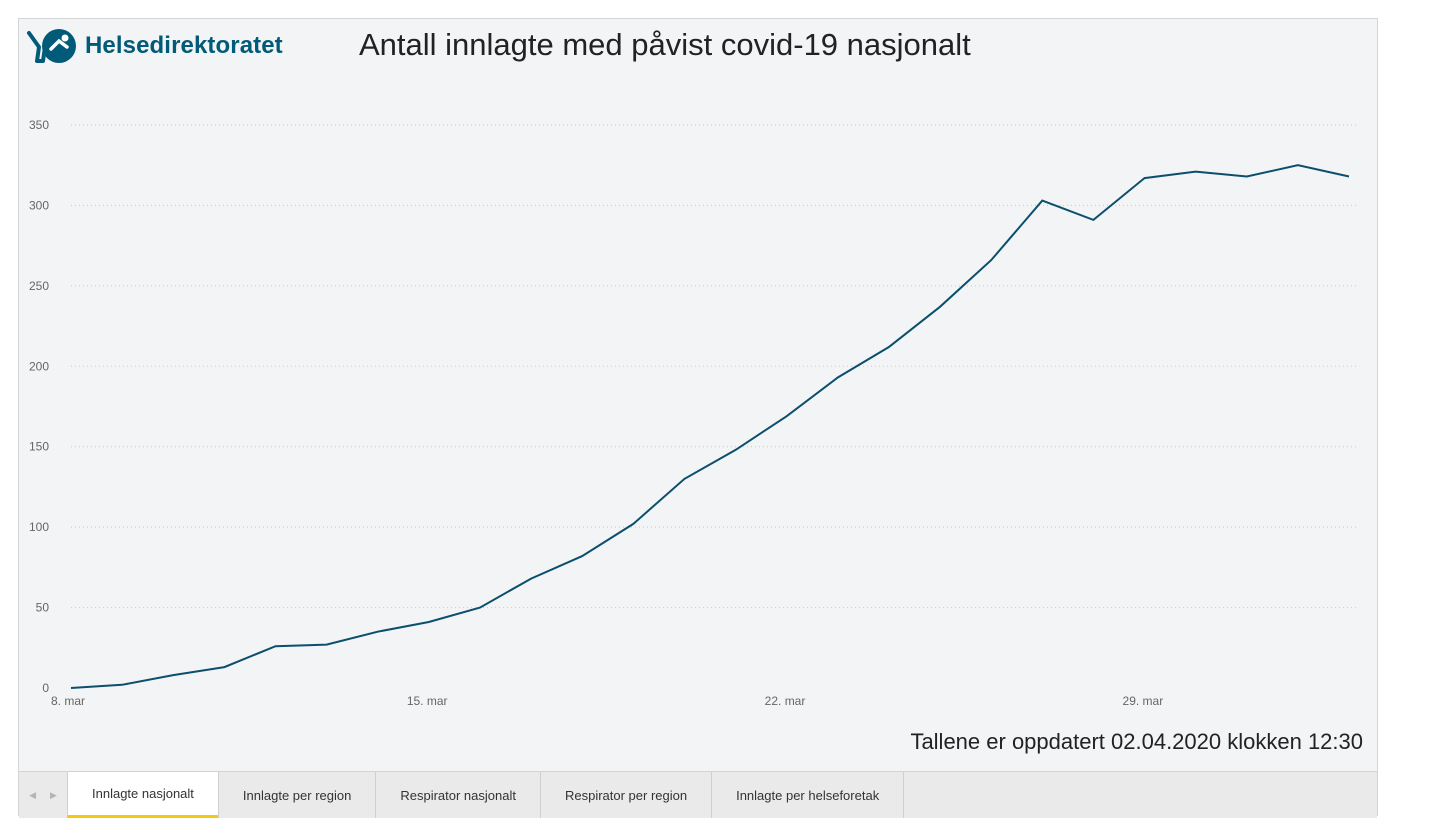 The image size is (1448, 822). I want to click on y-tick-label: 50, so click(43, 608).